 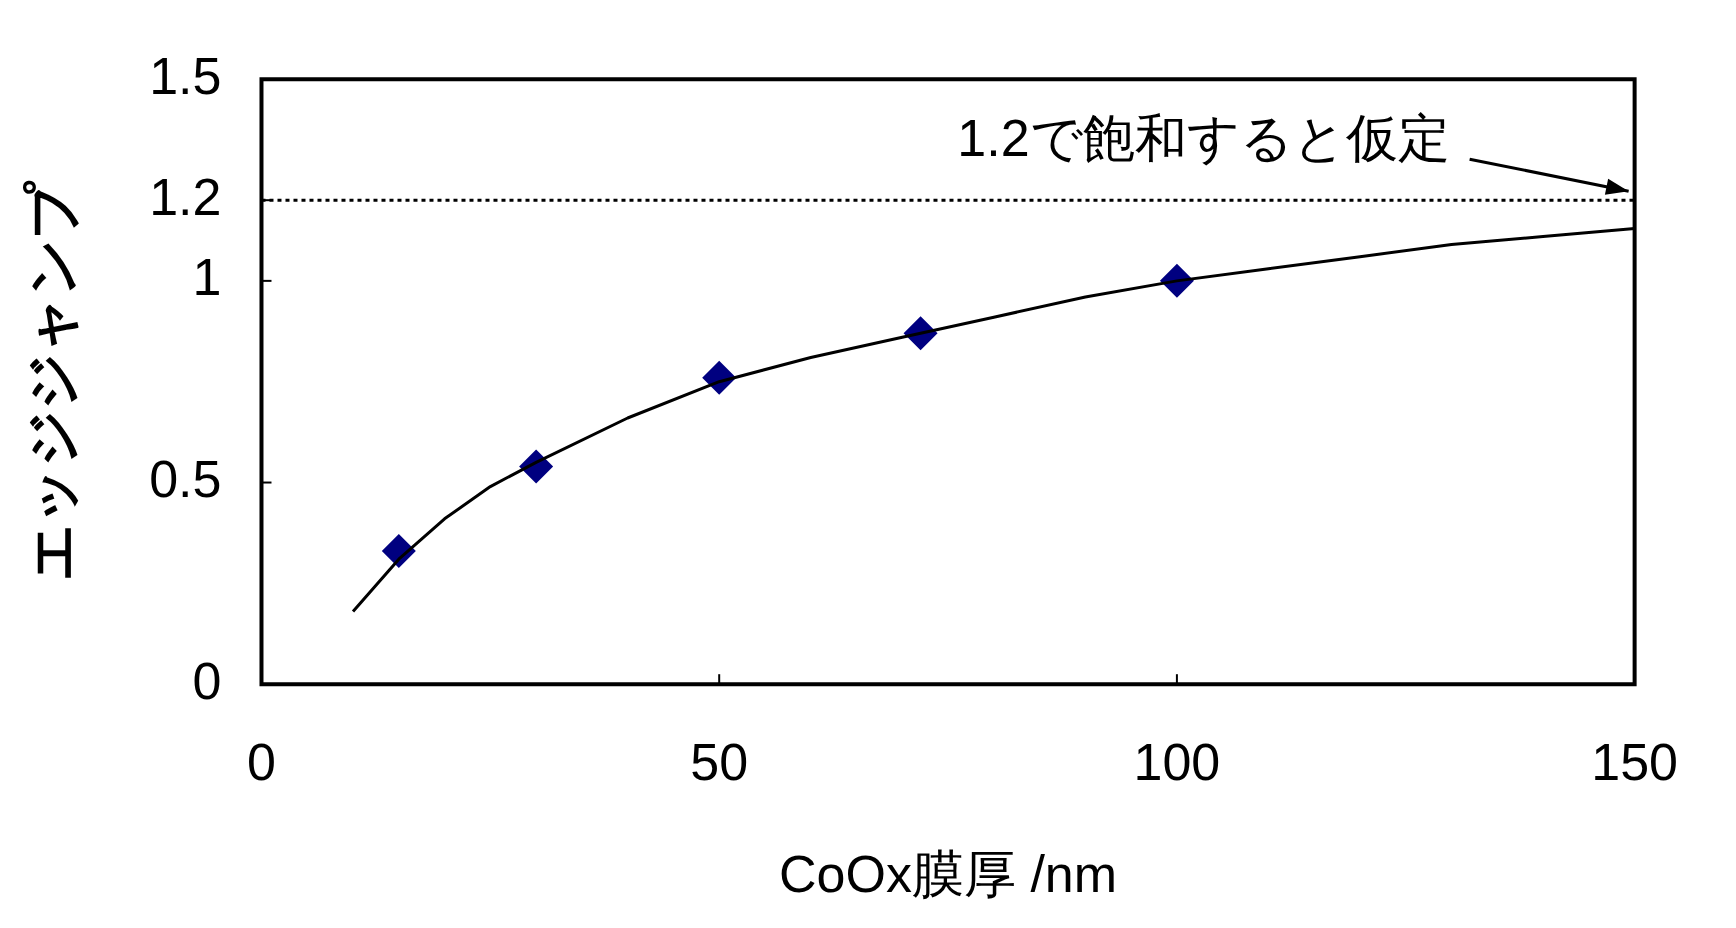 What do you see at coordinates (185, 478) in the screenshot?
I see `y-tick-label: 0.5` at bounding box center [185, 478].